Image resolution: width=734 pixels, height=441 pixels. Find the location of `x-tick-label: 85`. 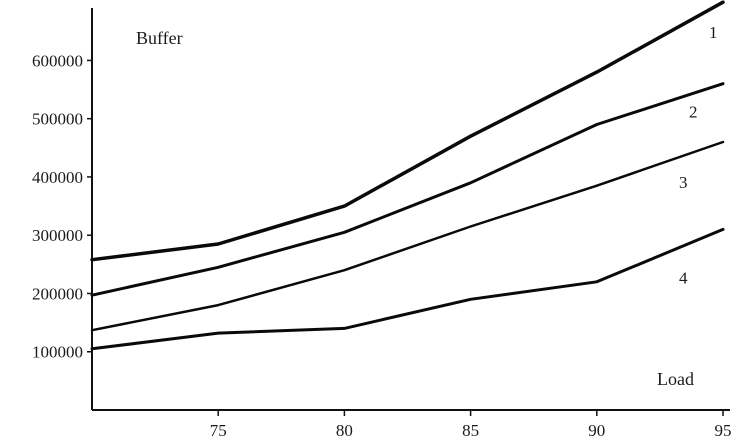

x-tick-label: 85 is located at coordinates (470, 430).